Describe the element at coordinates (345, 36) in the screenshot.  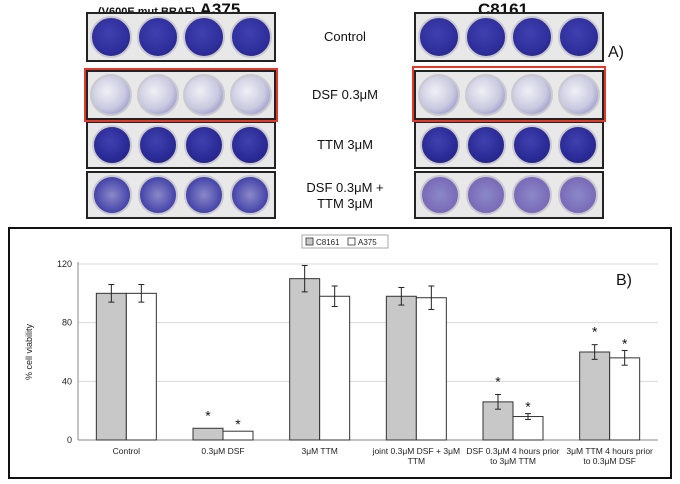
I see `condition-label: Control` at that location.